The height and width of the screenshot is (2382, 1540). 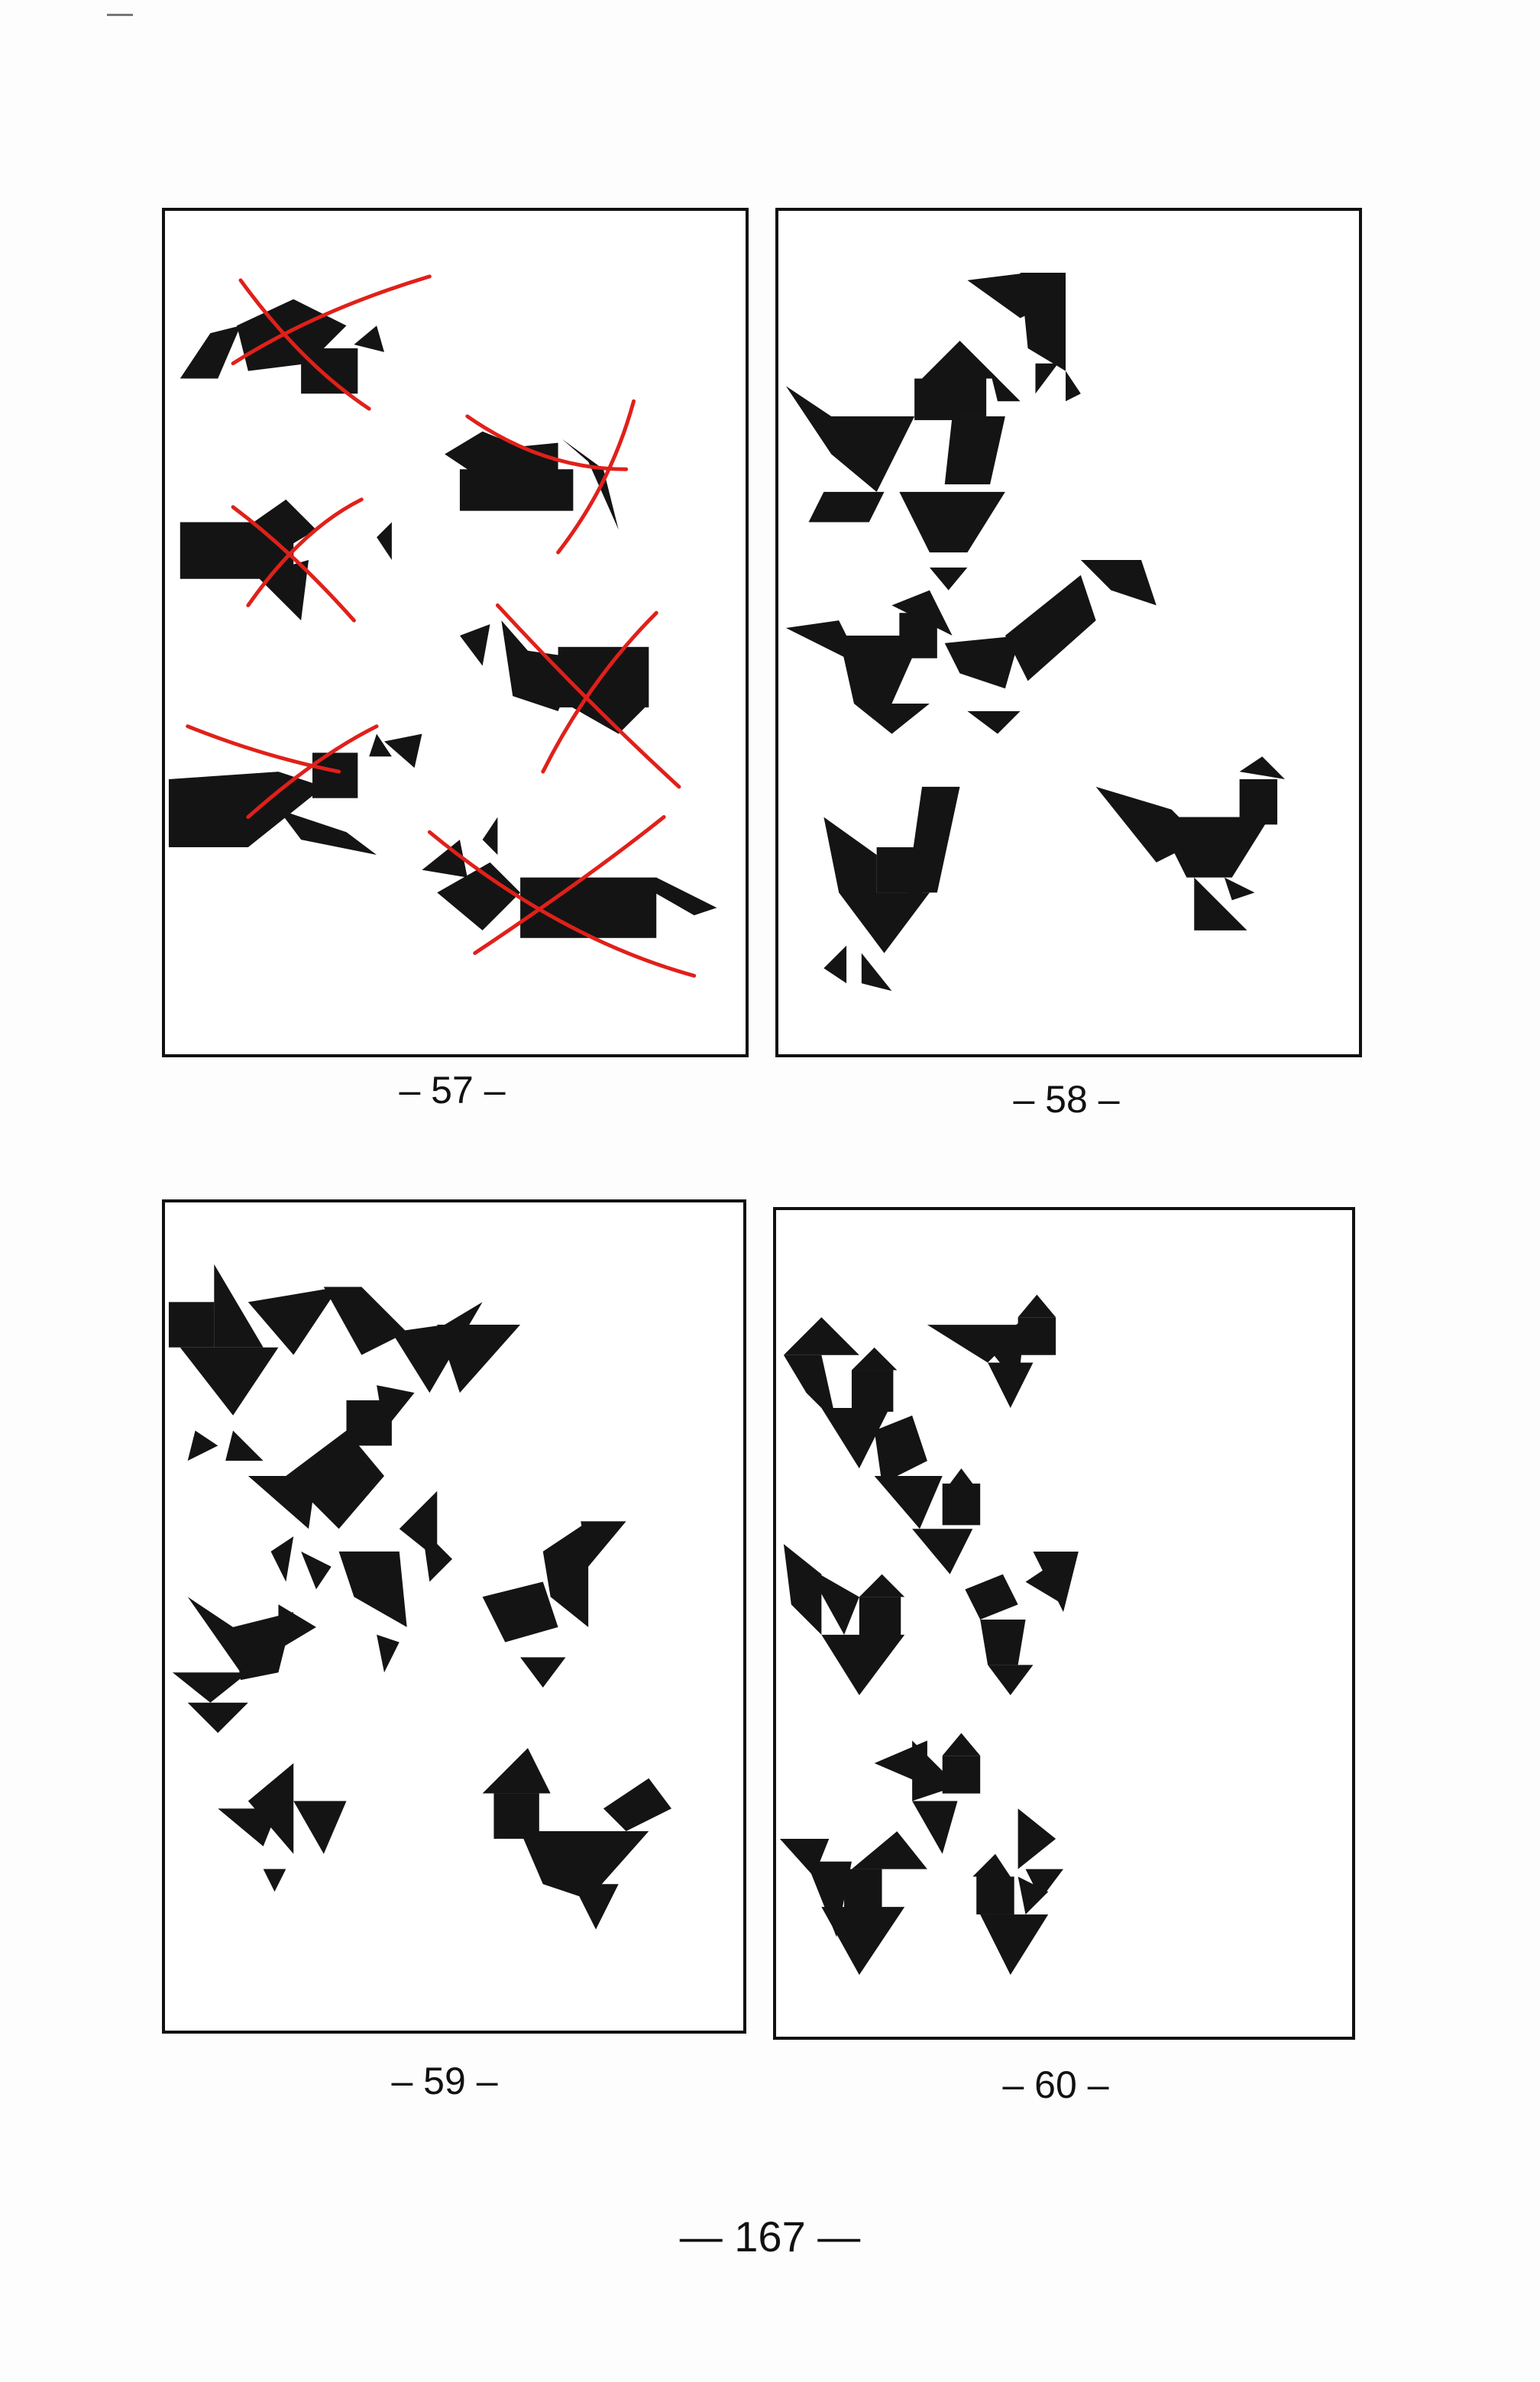 What do you see at coordinates (770, 2236) in the screenshot?
I see `page-number: — 167 —` at bounding box center [770, 2236].